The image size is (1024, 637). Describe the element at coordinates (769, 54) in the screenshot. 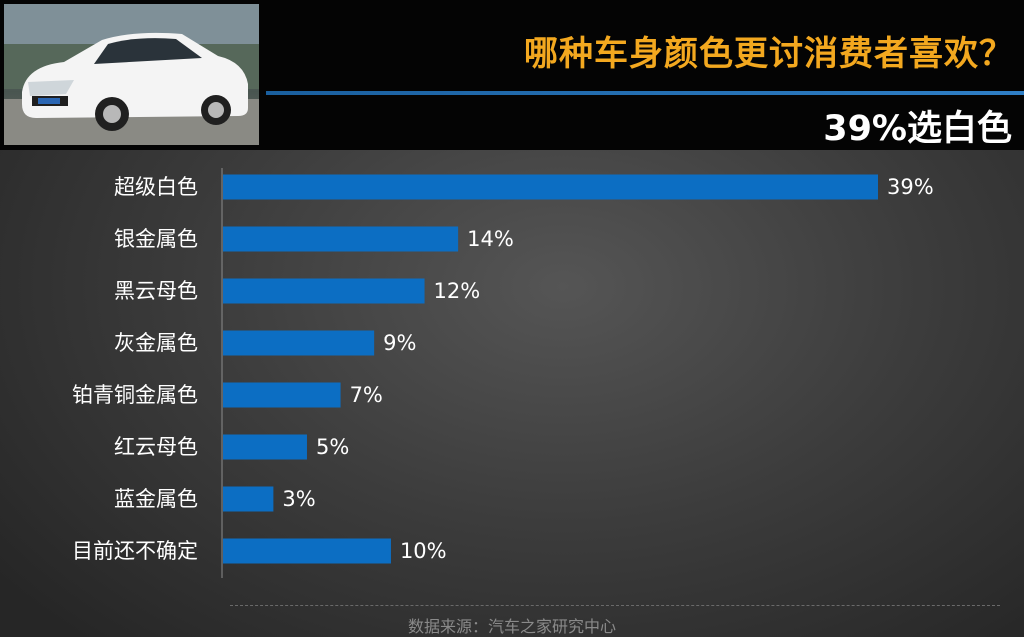

I see `page-title: 哪种车身颜色更讨消费者喜欢？` at that location.